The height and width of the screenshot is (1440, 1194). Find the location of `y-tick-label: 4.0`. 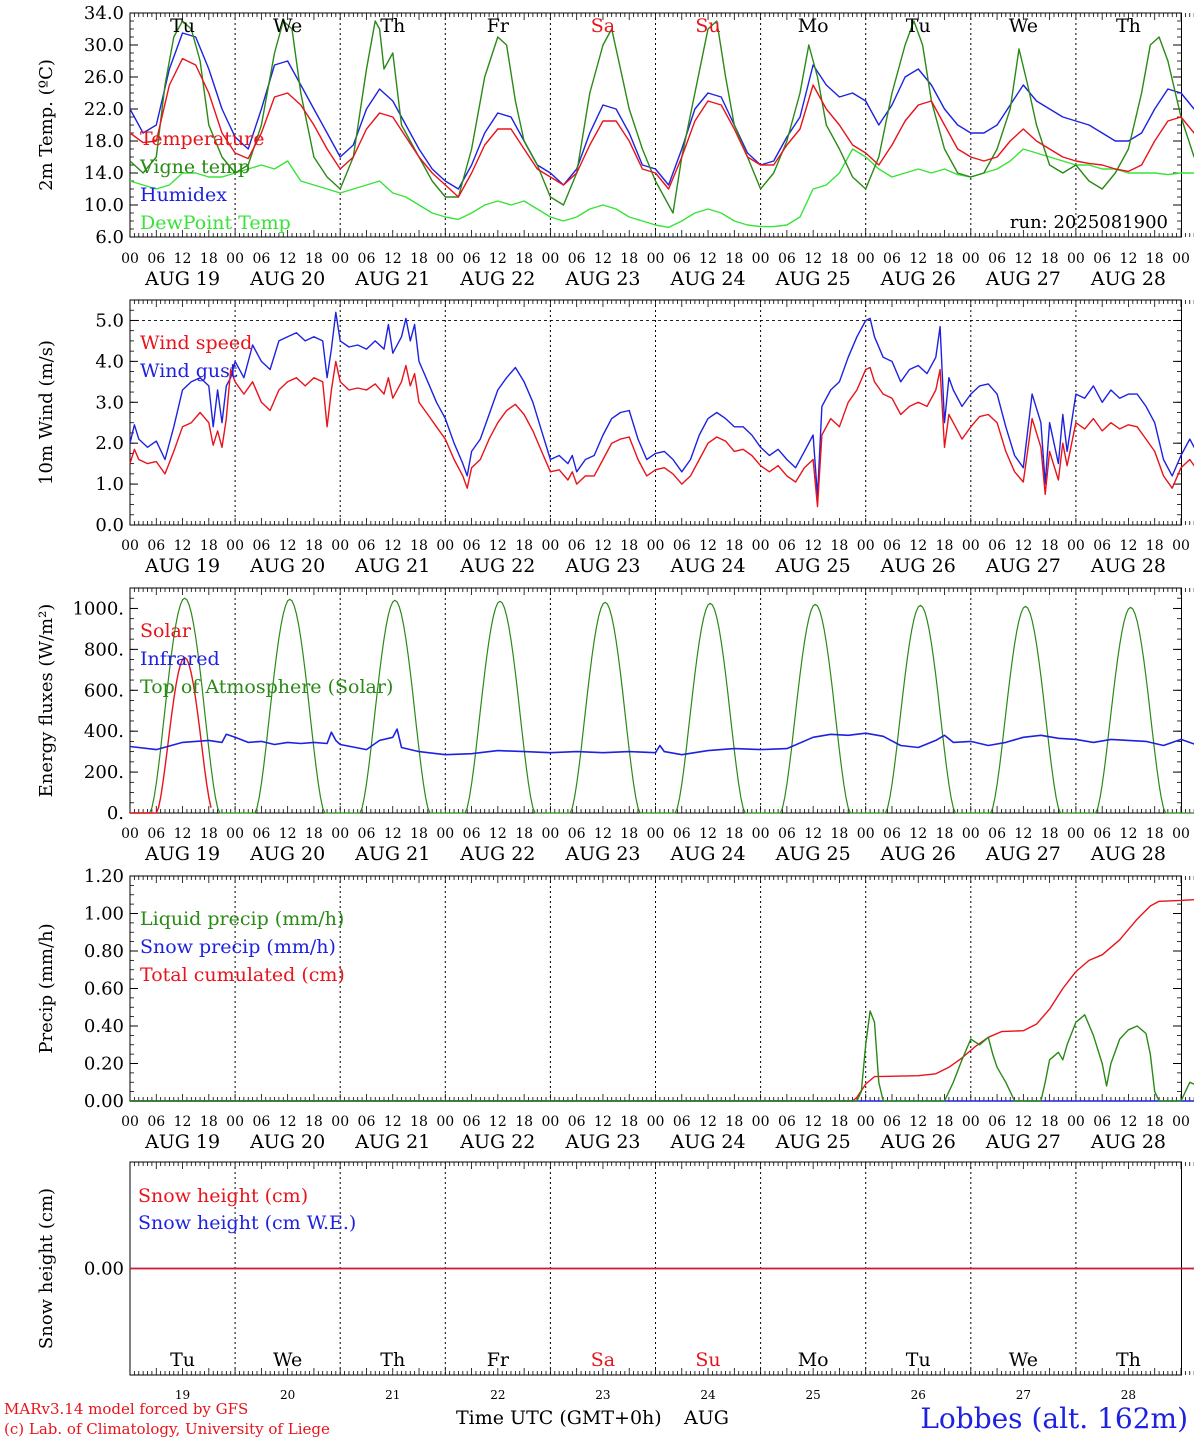

y-tick-label: 4.0 is located at coordinates (109, 361).